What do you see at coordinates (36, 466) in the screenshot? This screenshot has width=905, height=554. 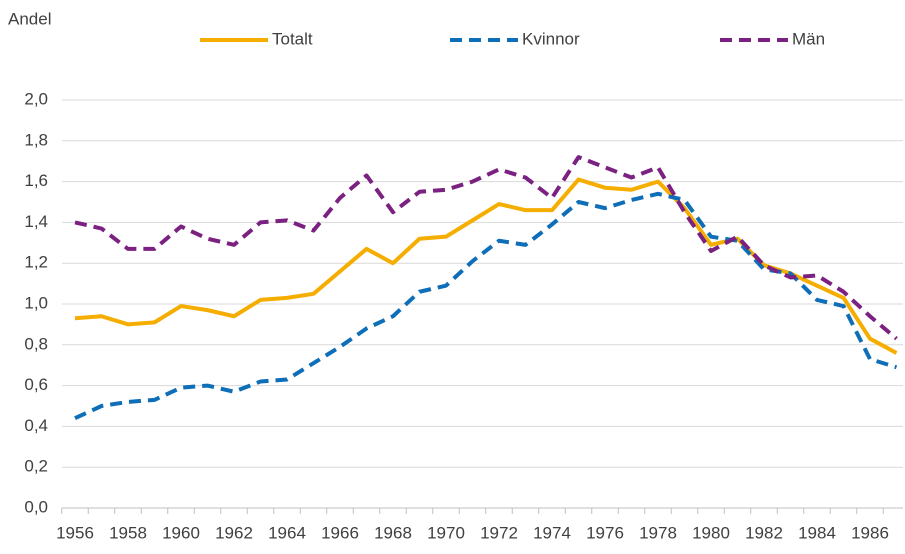 I see `y-tick-label: 0,2` at bounding box center [36, 466].